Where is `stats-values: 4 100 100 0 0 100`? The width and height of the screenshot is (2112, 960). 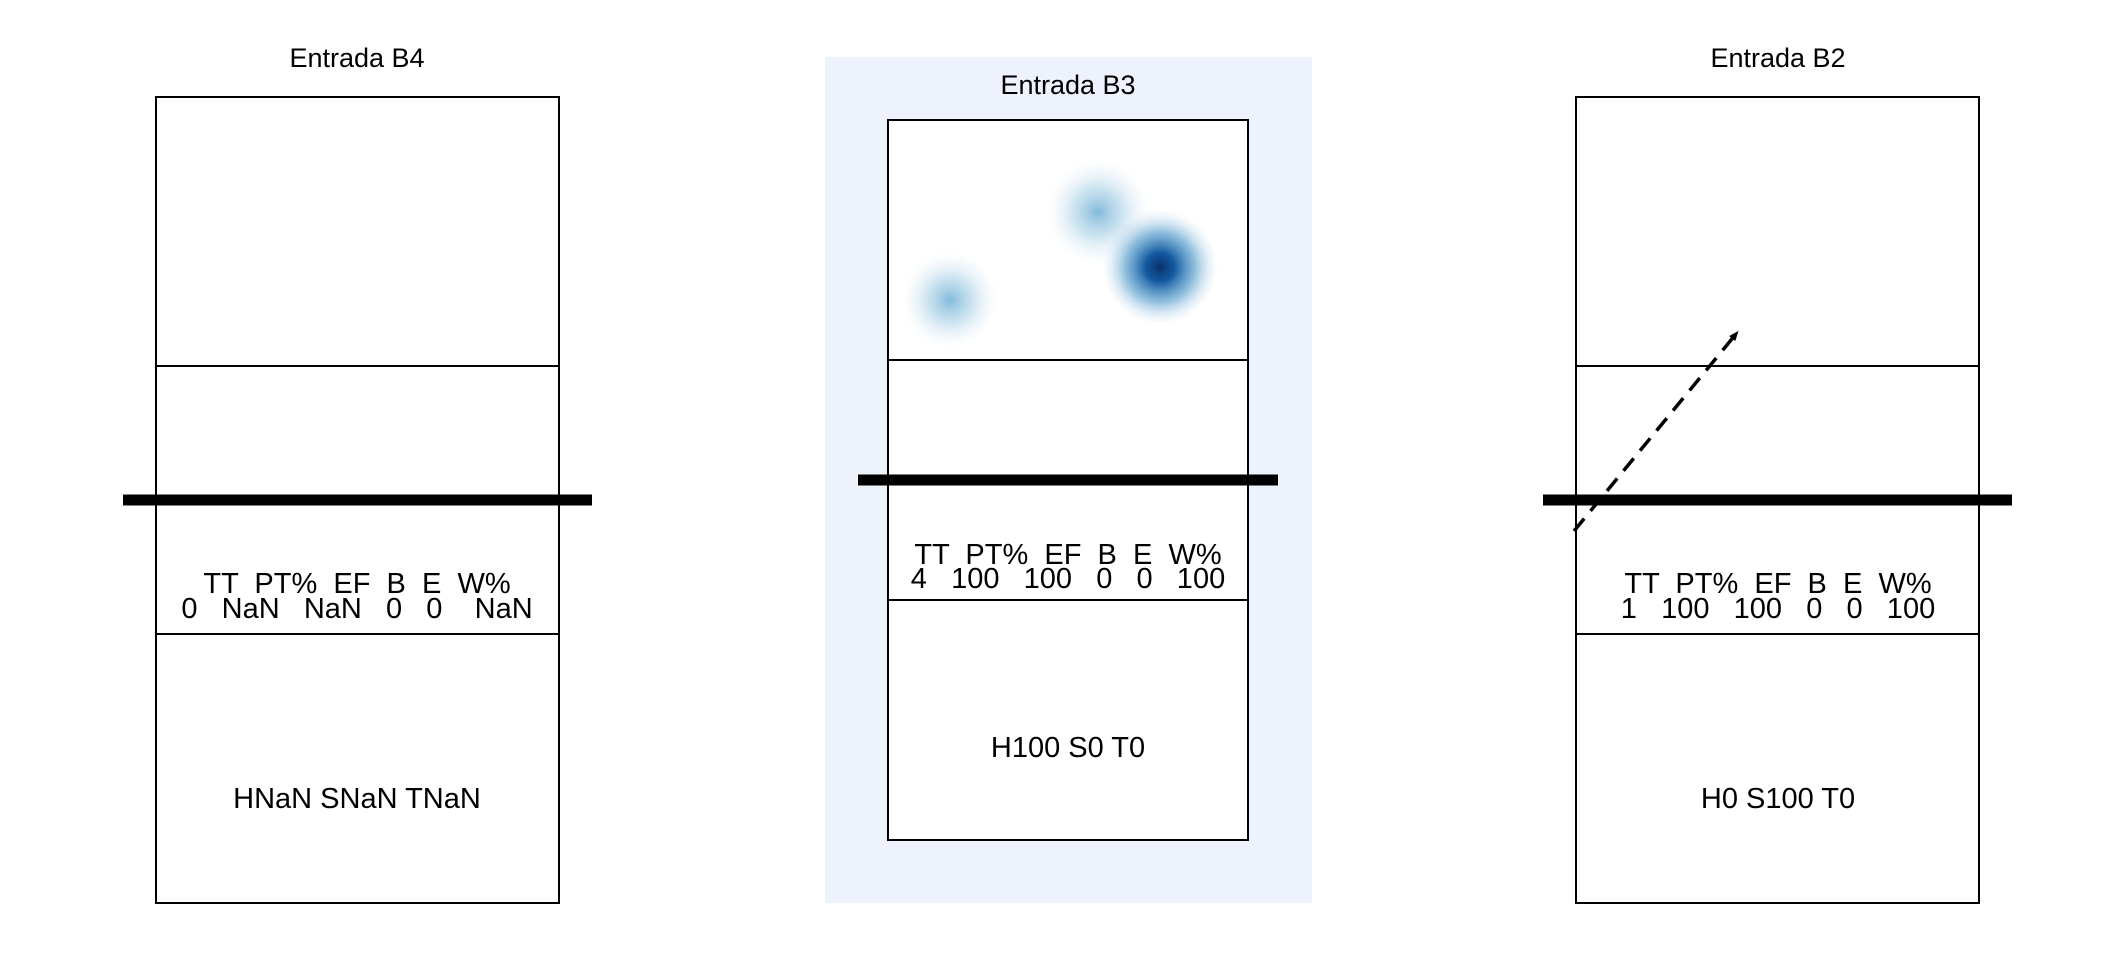
stats-values: 4 100 100 0 0 100 is located at coordinates (1068, 579).